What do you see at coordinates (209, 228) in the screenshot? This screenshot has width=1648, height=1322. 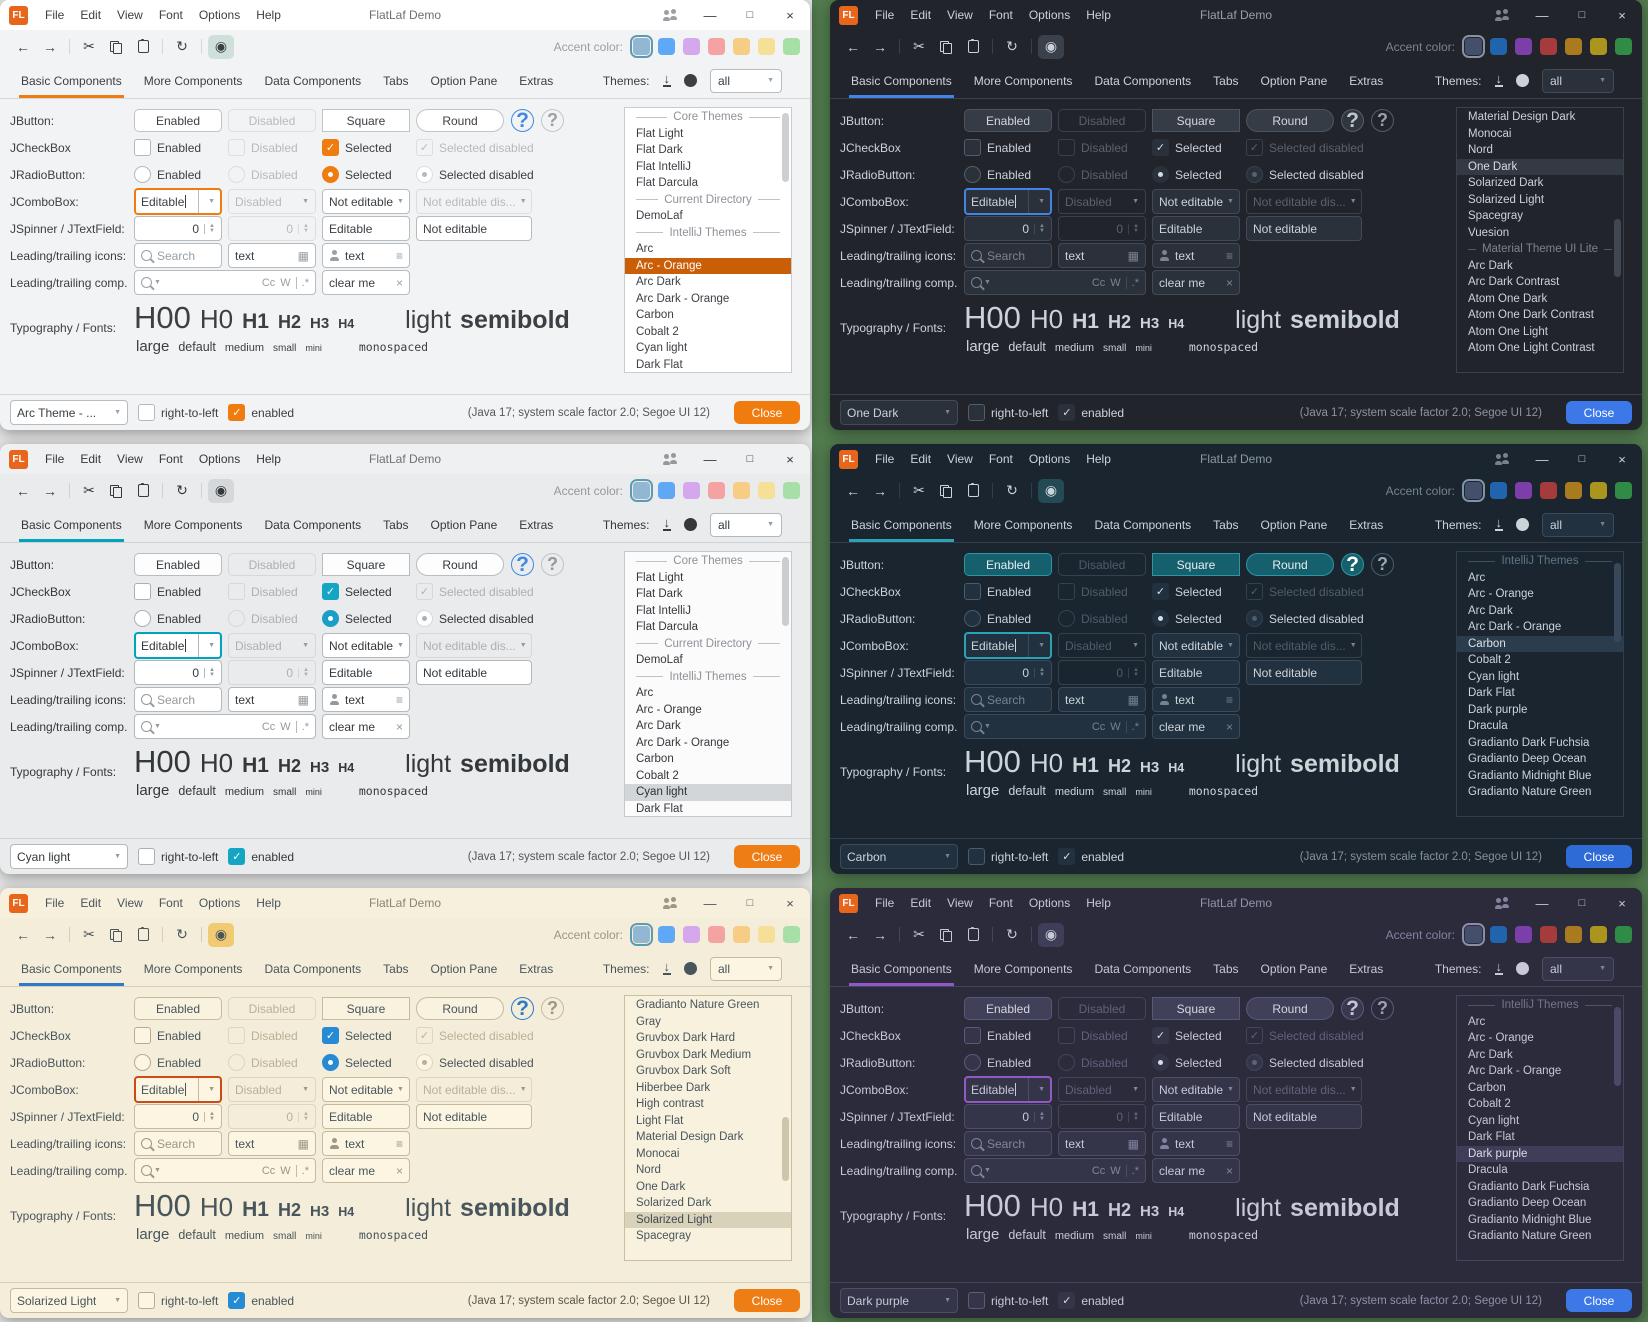 I see `spinner-arrows-icon: ▲ ▼` at bounding box center [209, 228].